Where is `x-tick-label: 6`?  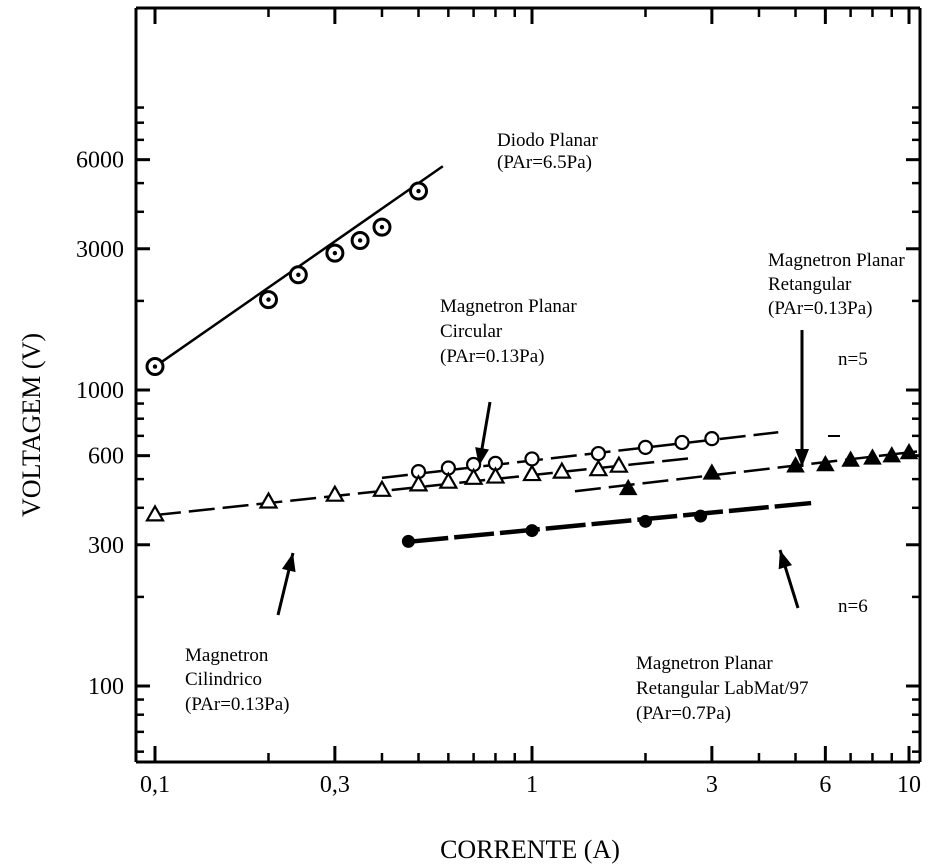 x-tick-label: 6 is located at coordinates (825, 785).